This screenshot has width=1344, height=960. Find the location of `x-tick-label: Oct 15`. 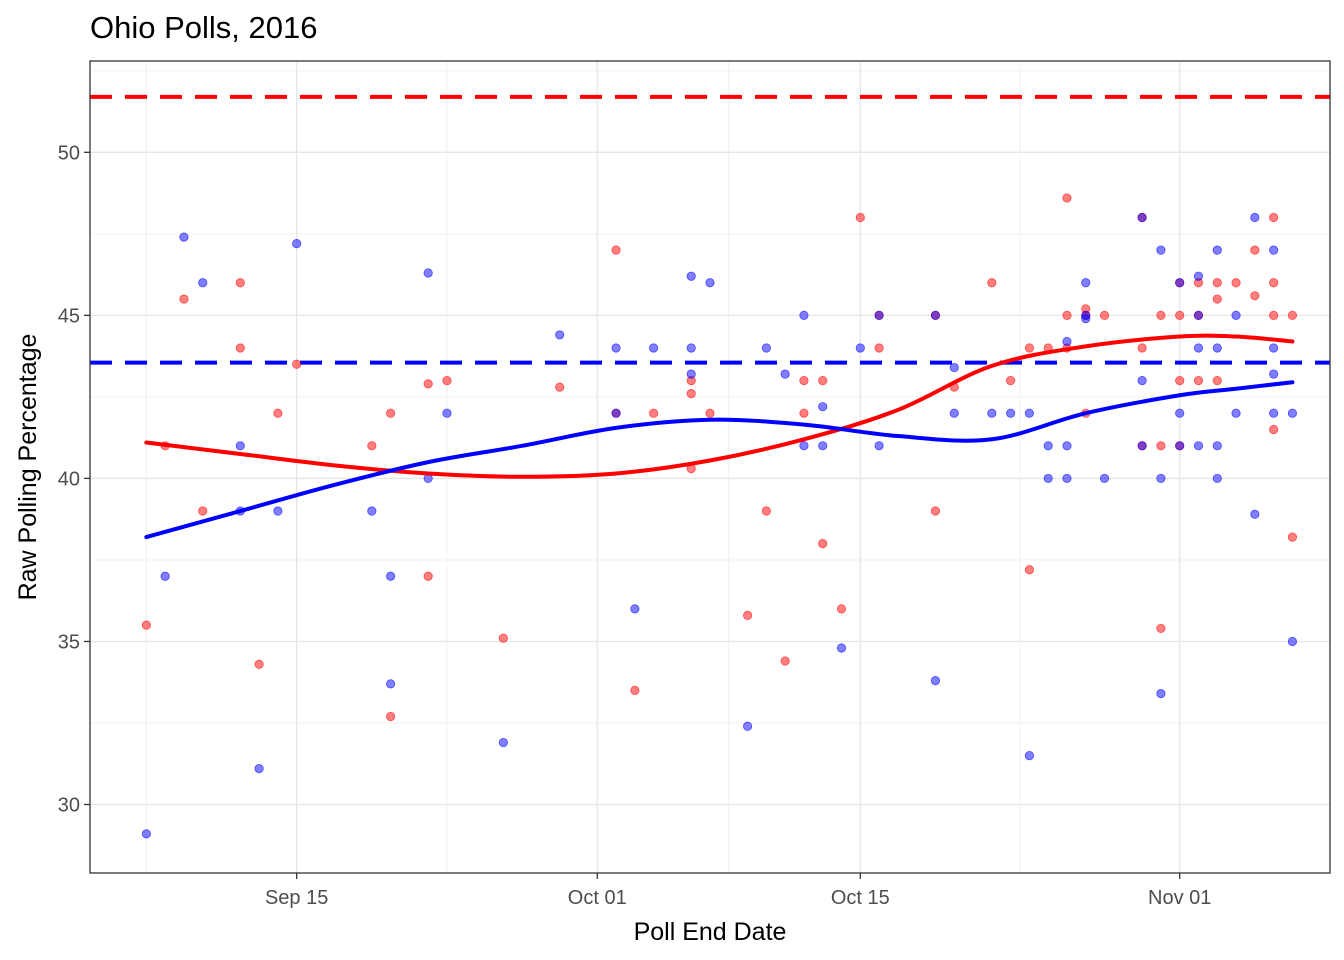

x-tick-label: Oct 15 is located at coordinates (860, 898).